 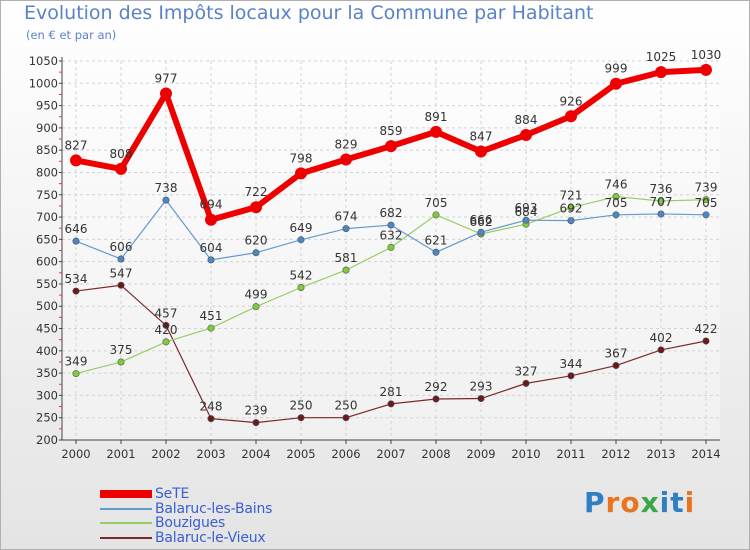 What do you see at coordinates (346, 145) in the screenshot?
I see `data-label: 829` at bounding box center [346, 145].